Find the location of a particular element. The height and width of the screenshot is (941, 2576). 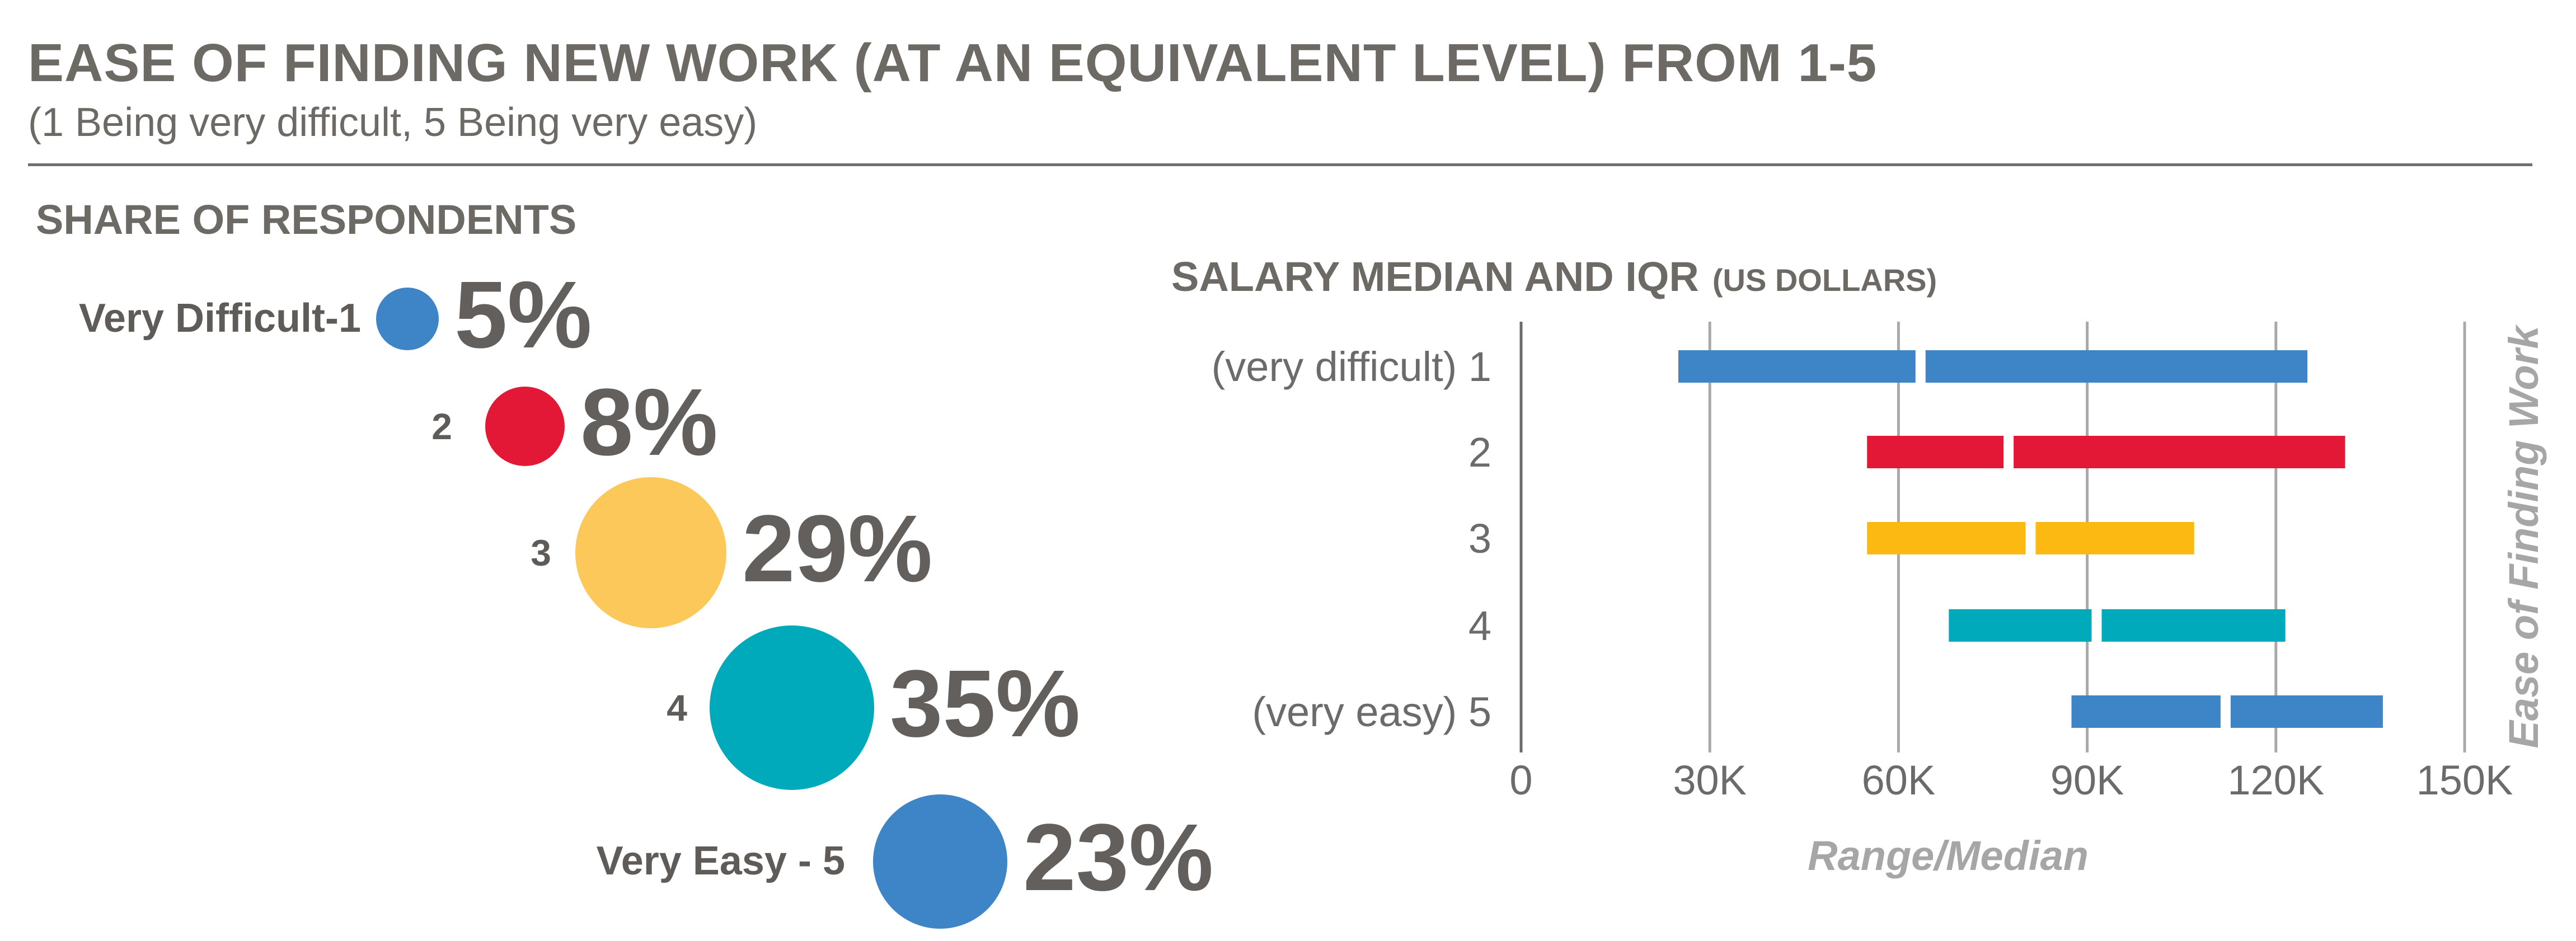

category-label: (very easy) 5 is located at coordinates (1371, 712).